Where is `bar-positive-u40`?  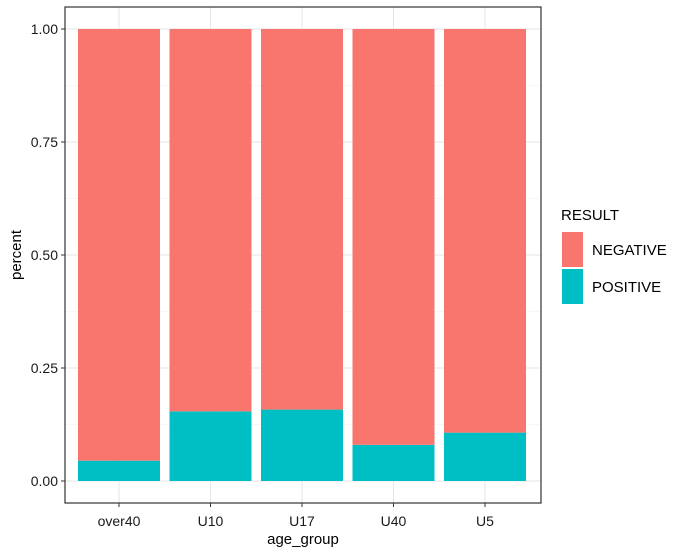 bar-positive-u40 is located at coordinates (393, 462).